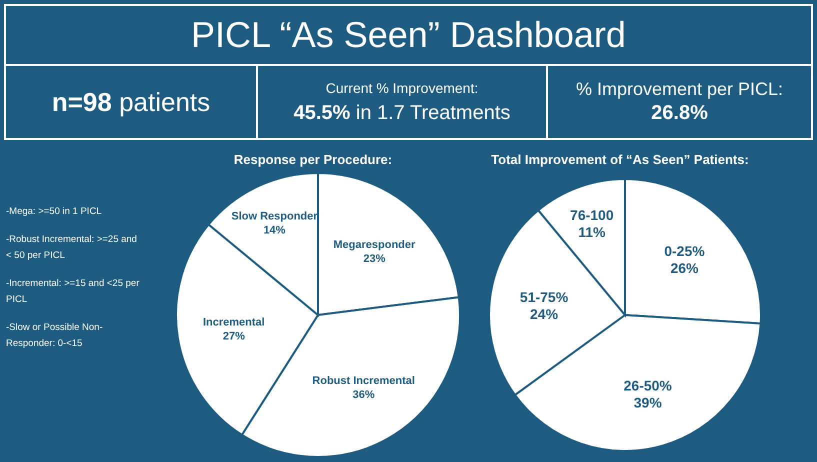 The width and height of the screenshot is (817, 462). I want to click on data-label: 24%, so click(544, 314).